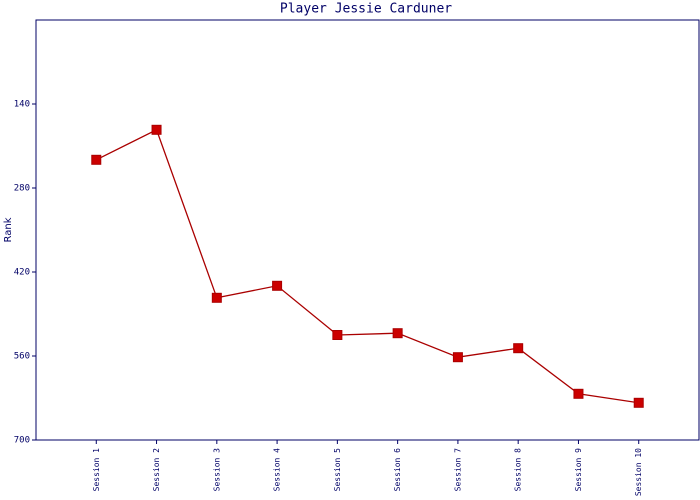 The image size is (700, 500). What do you see at coordinates (578, 470) in the screenshot?
I see `x-tick-label: Session 9` at bounding box center [578, 470].